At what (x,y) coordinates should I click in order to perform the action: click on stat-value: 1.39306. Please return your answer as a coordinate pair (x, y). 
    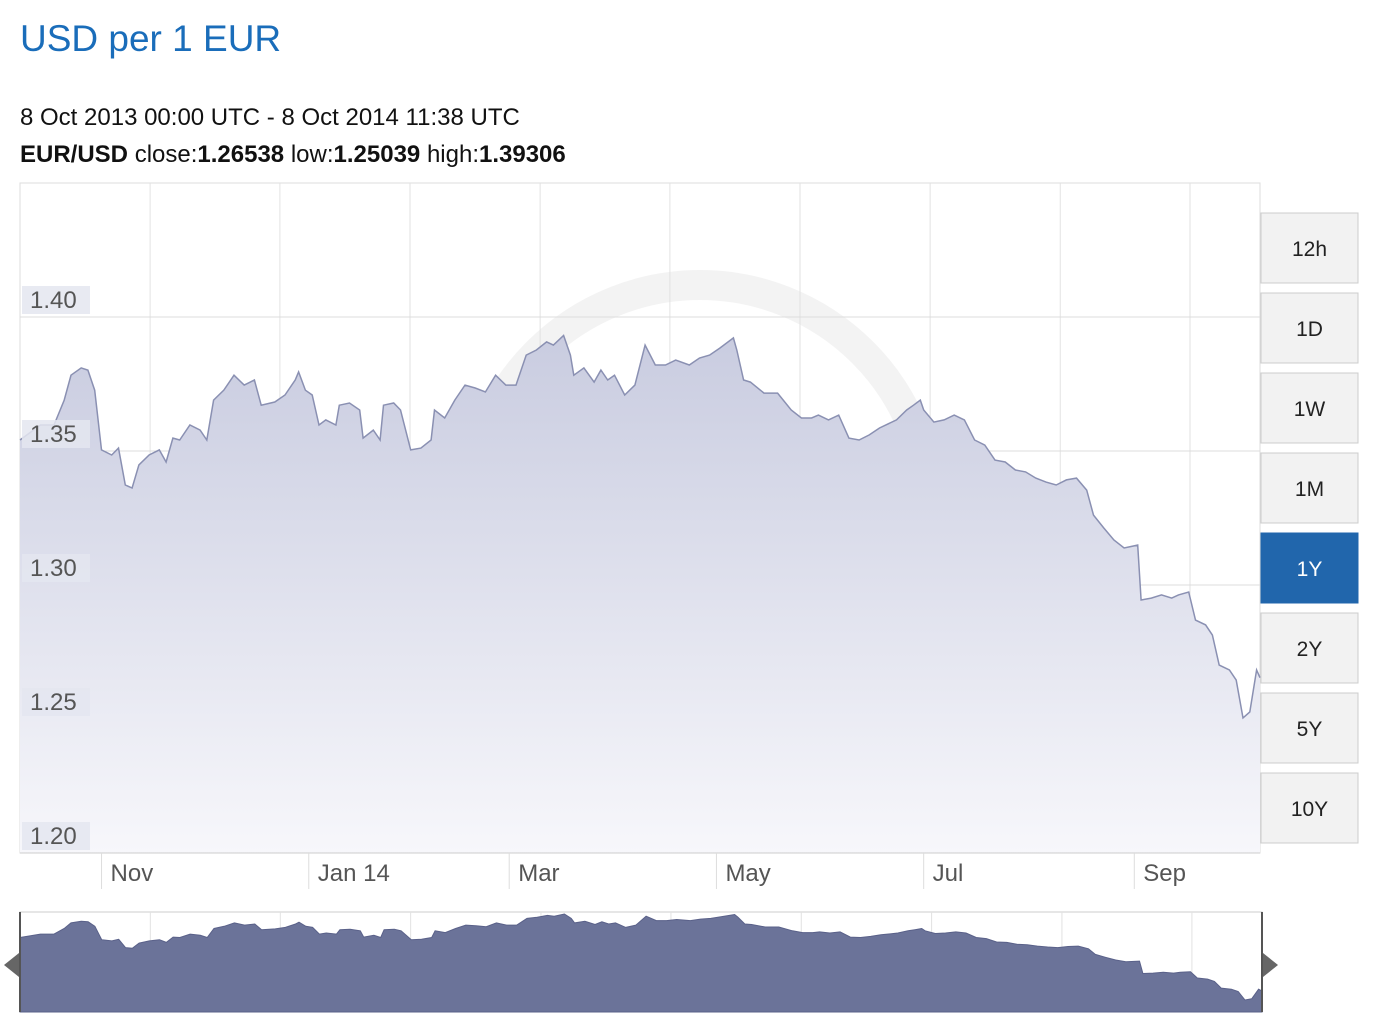
    Looking at the image, I should click on (522, 154).